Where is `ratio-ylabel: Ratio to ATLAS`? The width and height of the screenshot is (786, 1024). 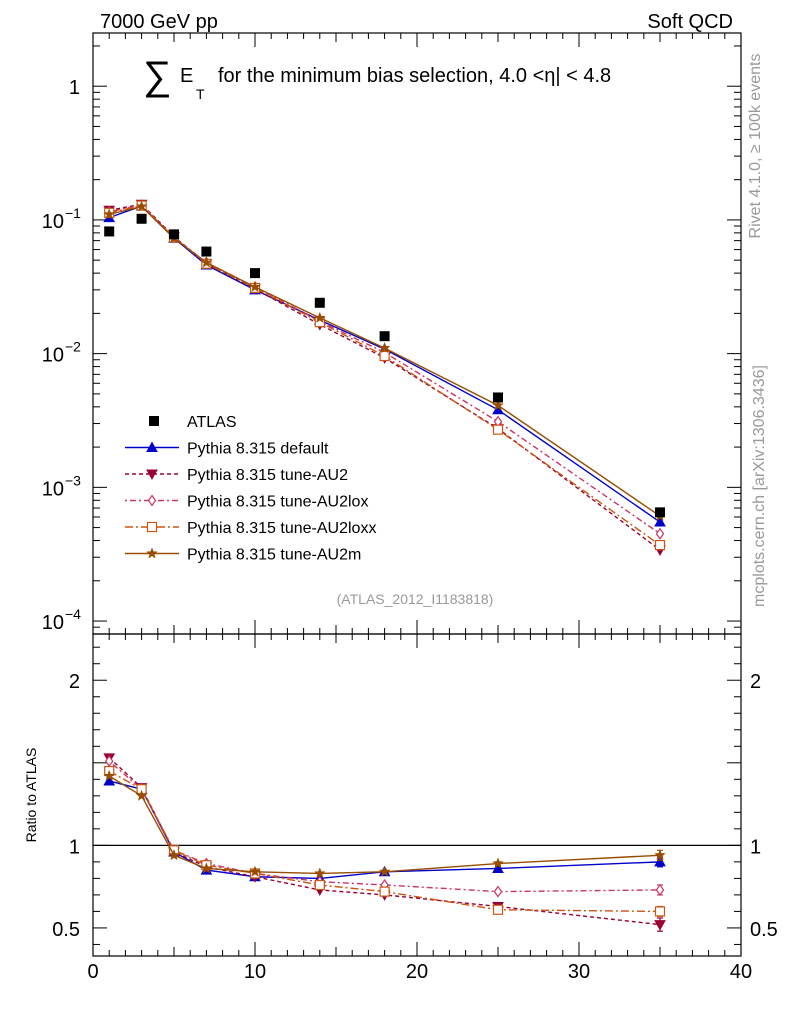 ratio-ylabel: Ratio to ATLAS is located at coordinates (31, 795).